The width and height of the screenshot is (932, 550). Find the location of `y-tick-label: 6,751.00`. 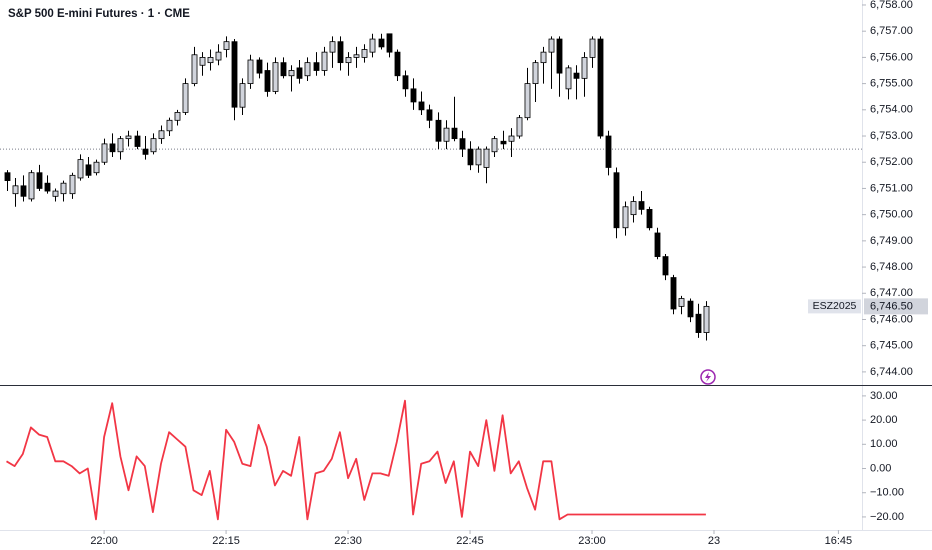

y-tick-label: 6,751.00 is located at coordinates (891, 188).